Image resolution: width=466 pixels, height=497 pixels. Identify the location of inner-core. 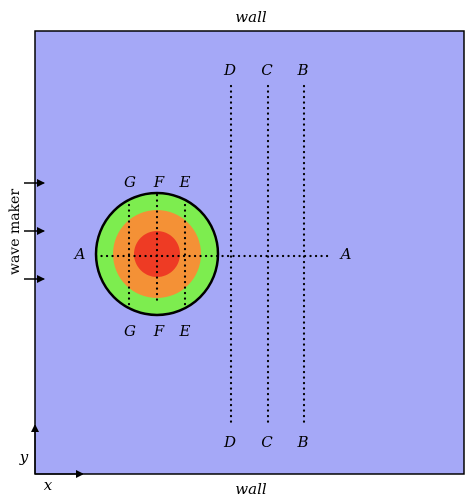
(157, 254).